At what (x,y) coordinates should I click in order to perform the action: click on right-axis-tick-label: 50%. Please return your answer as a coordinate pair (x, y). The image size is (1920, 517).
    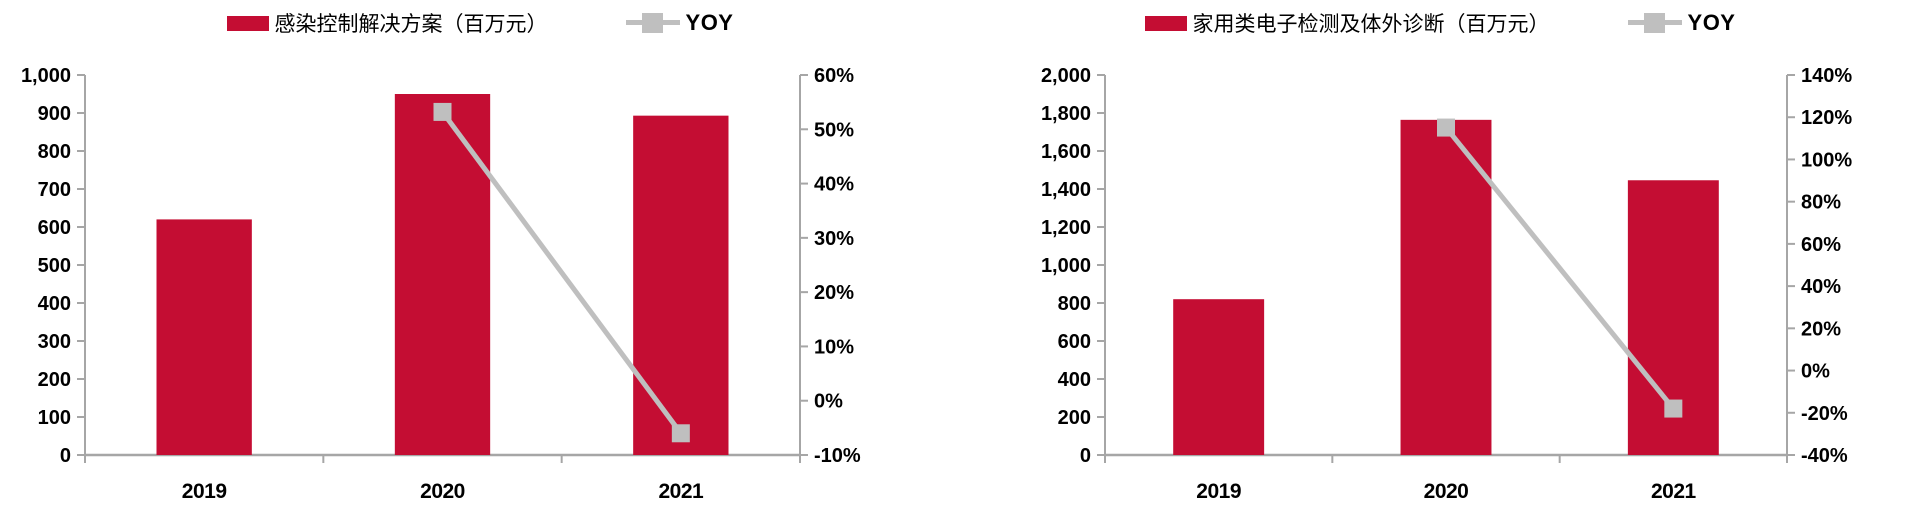
    Looking at the image, I should click on (834, 130).